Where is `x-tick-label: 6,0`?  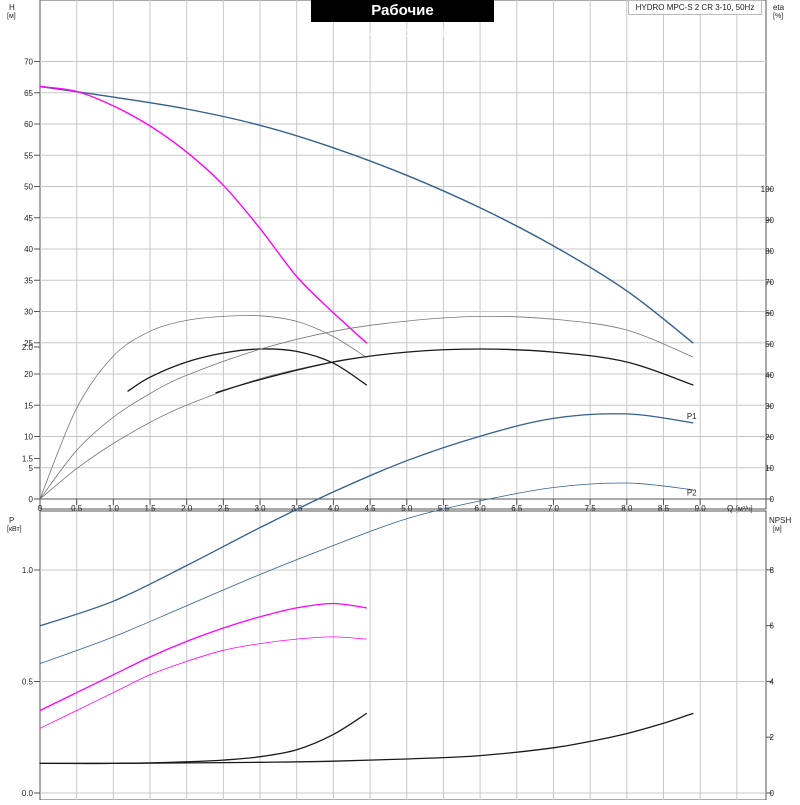 x-tick-label: 6,0 is located at coordinates (481, 508).